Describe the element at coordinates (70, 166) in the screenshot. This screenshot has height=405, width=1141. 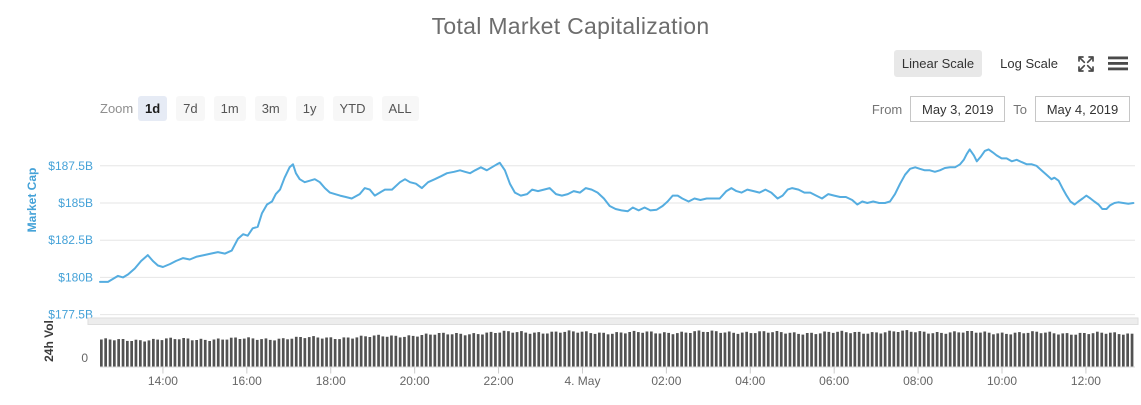
I see `y-axis-tick-label: $187.5B` at that location.